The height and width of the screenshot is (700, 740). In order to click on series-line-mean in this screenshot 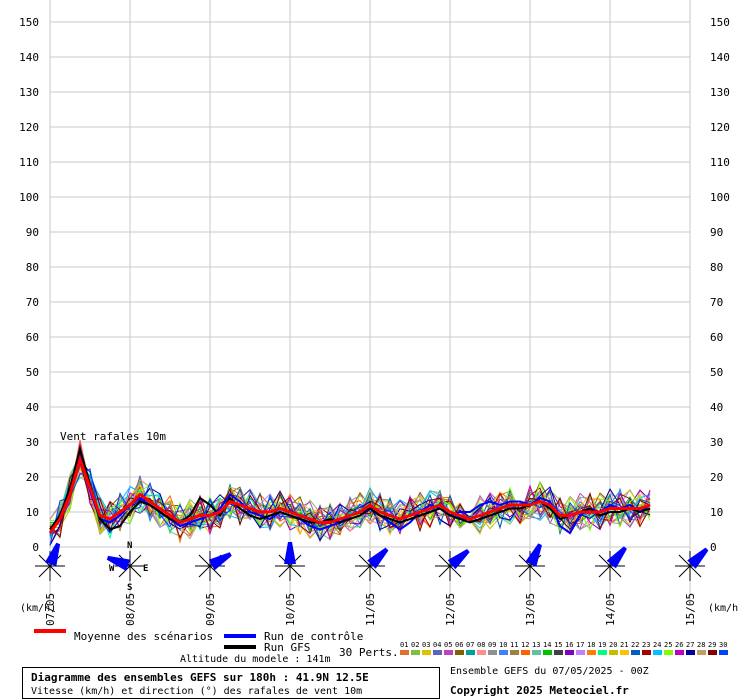, I will do `click(349, 494)`.